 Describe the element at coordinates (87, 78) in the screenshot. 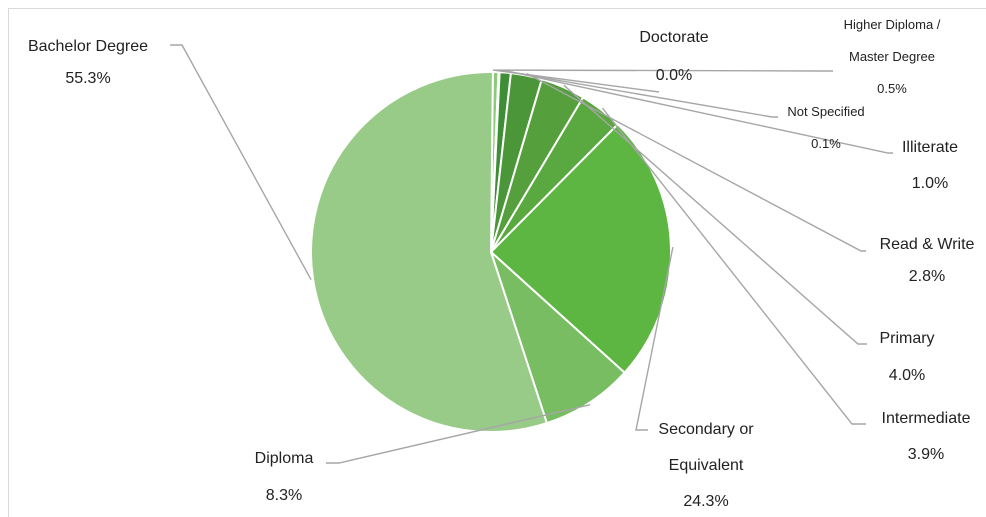

I see `slice-value-bachelor: 55.3%` at that location.